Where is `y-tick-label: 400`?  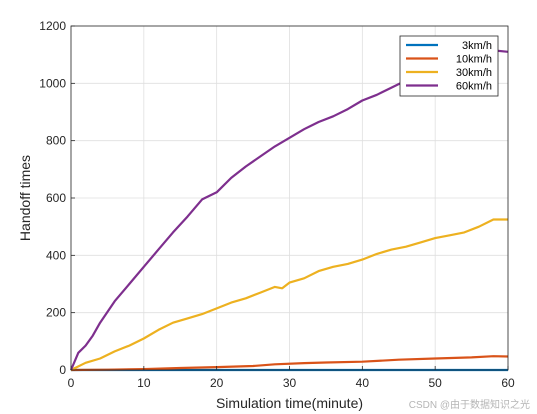
y-tick-label: 400 is located at coordinates (56, 255).